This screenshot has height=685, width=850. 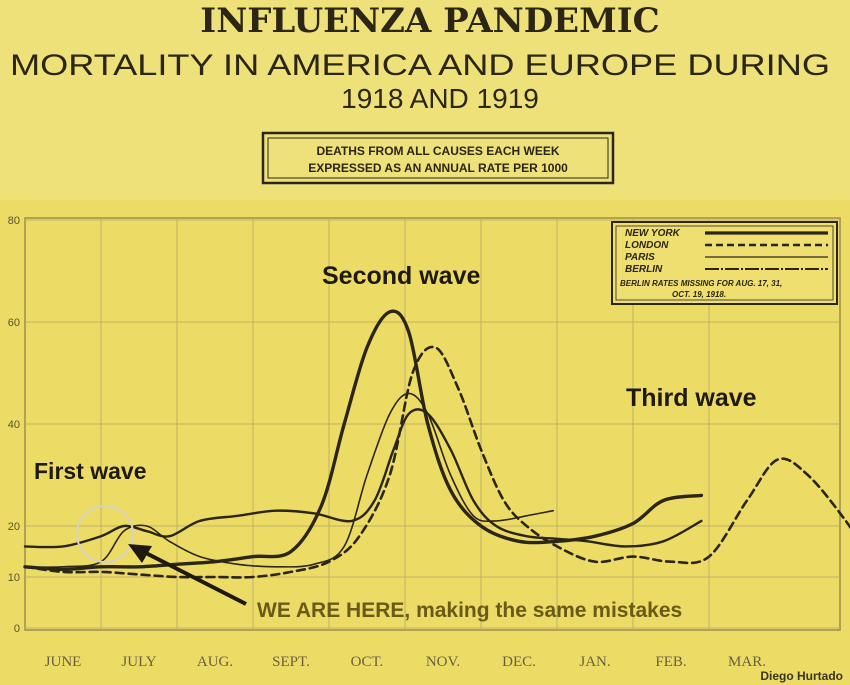 I want to click on y-tick-label: 0, so click(x=17, y=629).